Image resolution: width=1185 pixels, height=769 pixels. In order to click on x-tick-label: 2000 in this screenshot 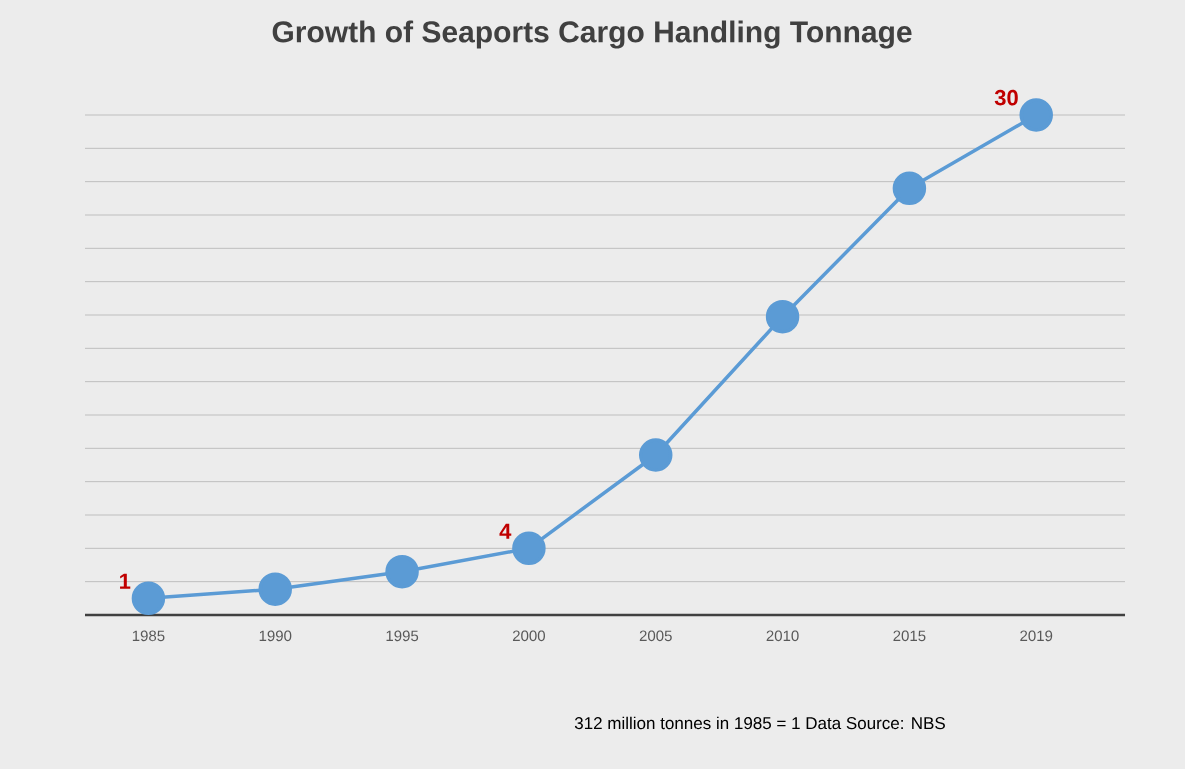, I will do `click(528, 636)`.